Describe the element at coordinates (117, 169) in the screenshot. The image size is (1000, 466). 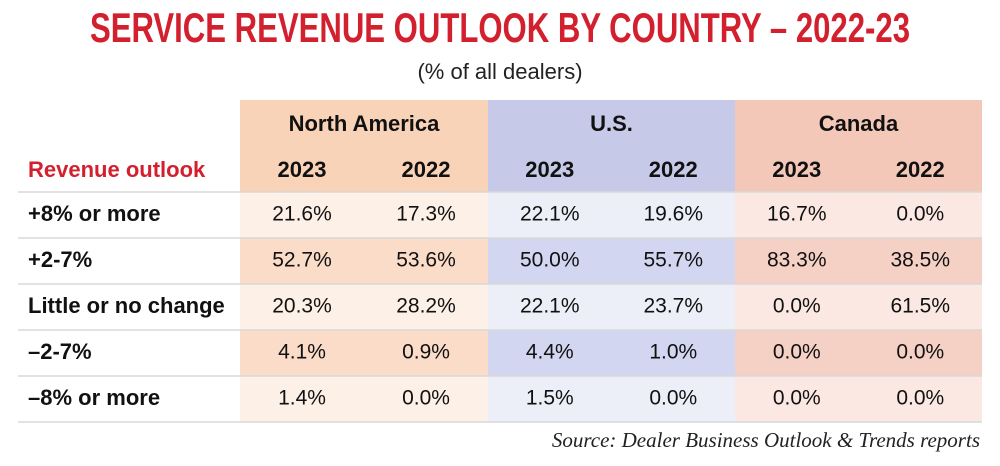
I see `row-header: Revenue outlook` at that location.